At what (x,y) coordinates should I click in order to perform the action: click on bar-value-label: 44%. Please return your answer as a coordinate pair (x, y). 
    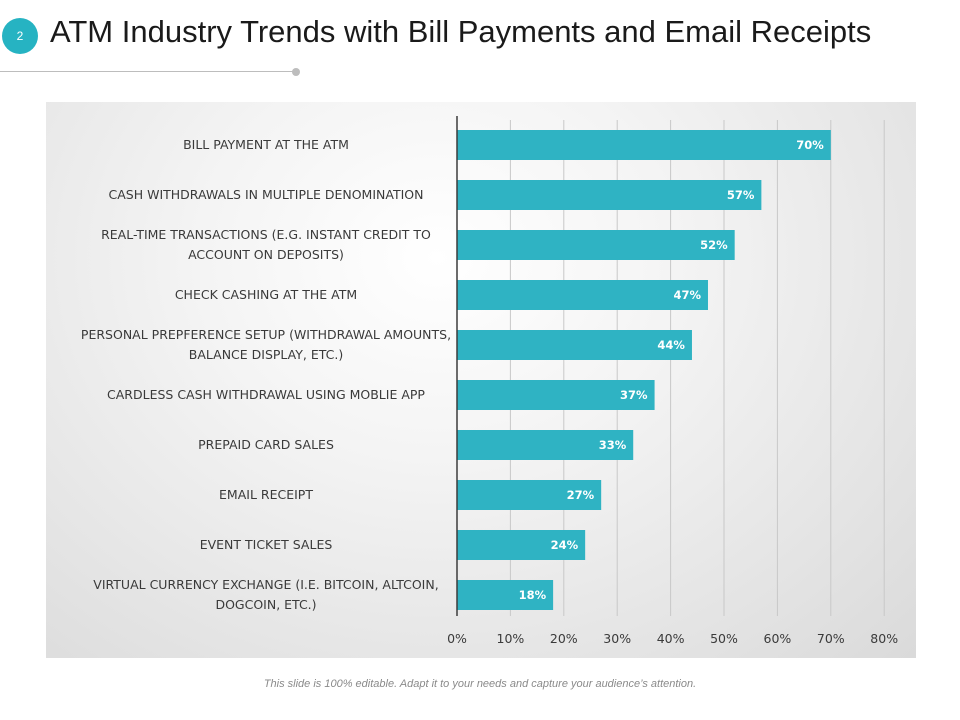
    Looking at the image, I should click on (671, 345).